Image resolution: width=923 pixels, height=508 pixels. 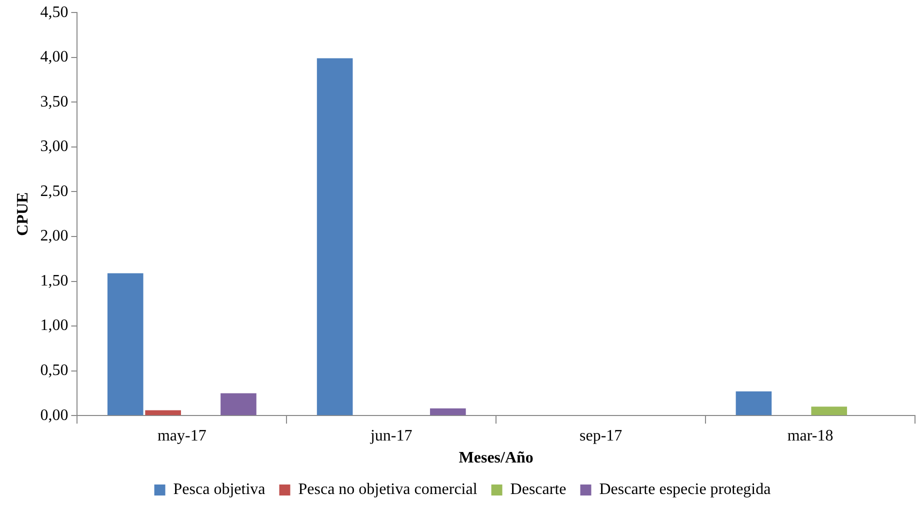 What do you see at coordinates (54, 236) in the screenshot?
I see `y-tick-label: 2,00` at bounding box center [54, 236].